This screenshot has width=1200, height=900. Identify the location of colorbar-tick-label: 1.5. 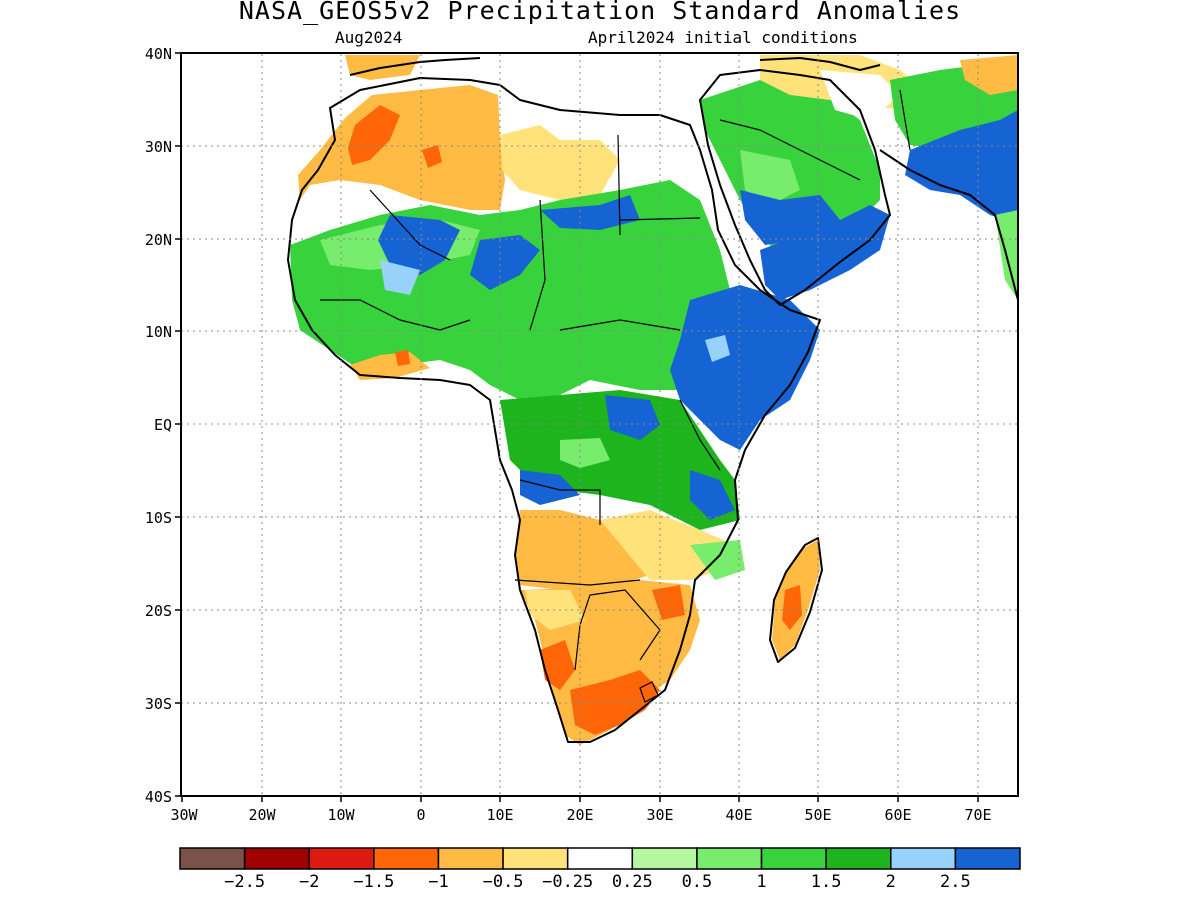
(826, 882).